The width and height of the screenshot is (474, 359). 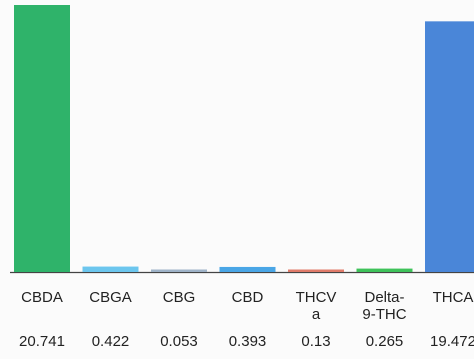 What do you see at coordinates (384, 270) in the screenshot?
I see `bar-delta-9-thc` at bounding box center [384, 270].